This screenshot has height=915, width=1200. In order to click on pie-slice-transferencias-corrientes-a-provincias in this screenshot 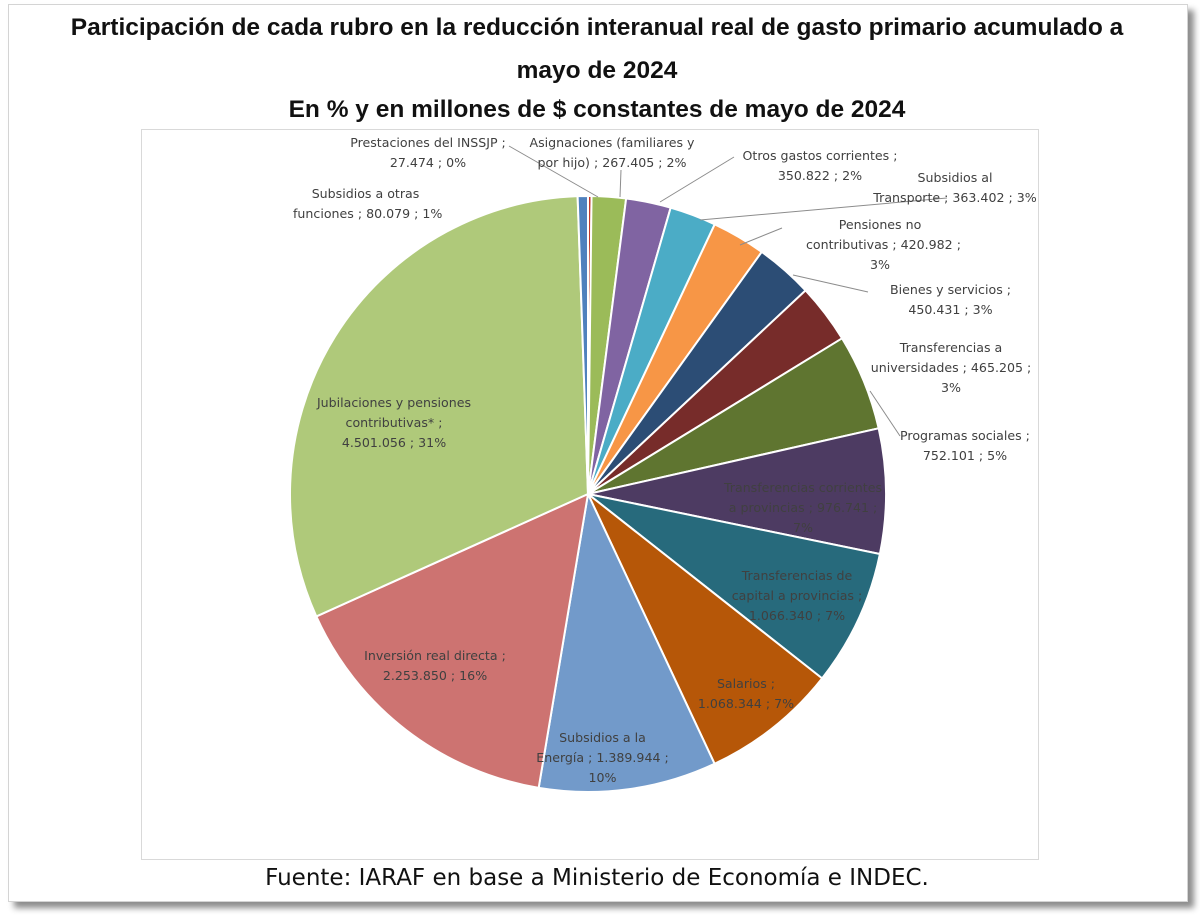, I will do `click(737, 491)`.